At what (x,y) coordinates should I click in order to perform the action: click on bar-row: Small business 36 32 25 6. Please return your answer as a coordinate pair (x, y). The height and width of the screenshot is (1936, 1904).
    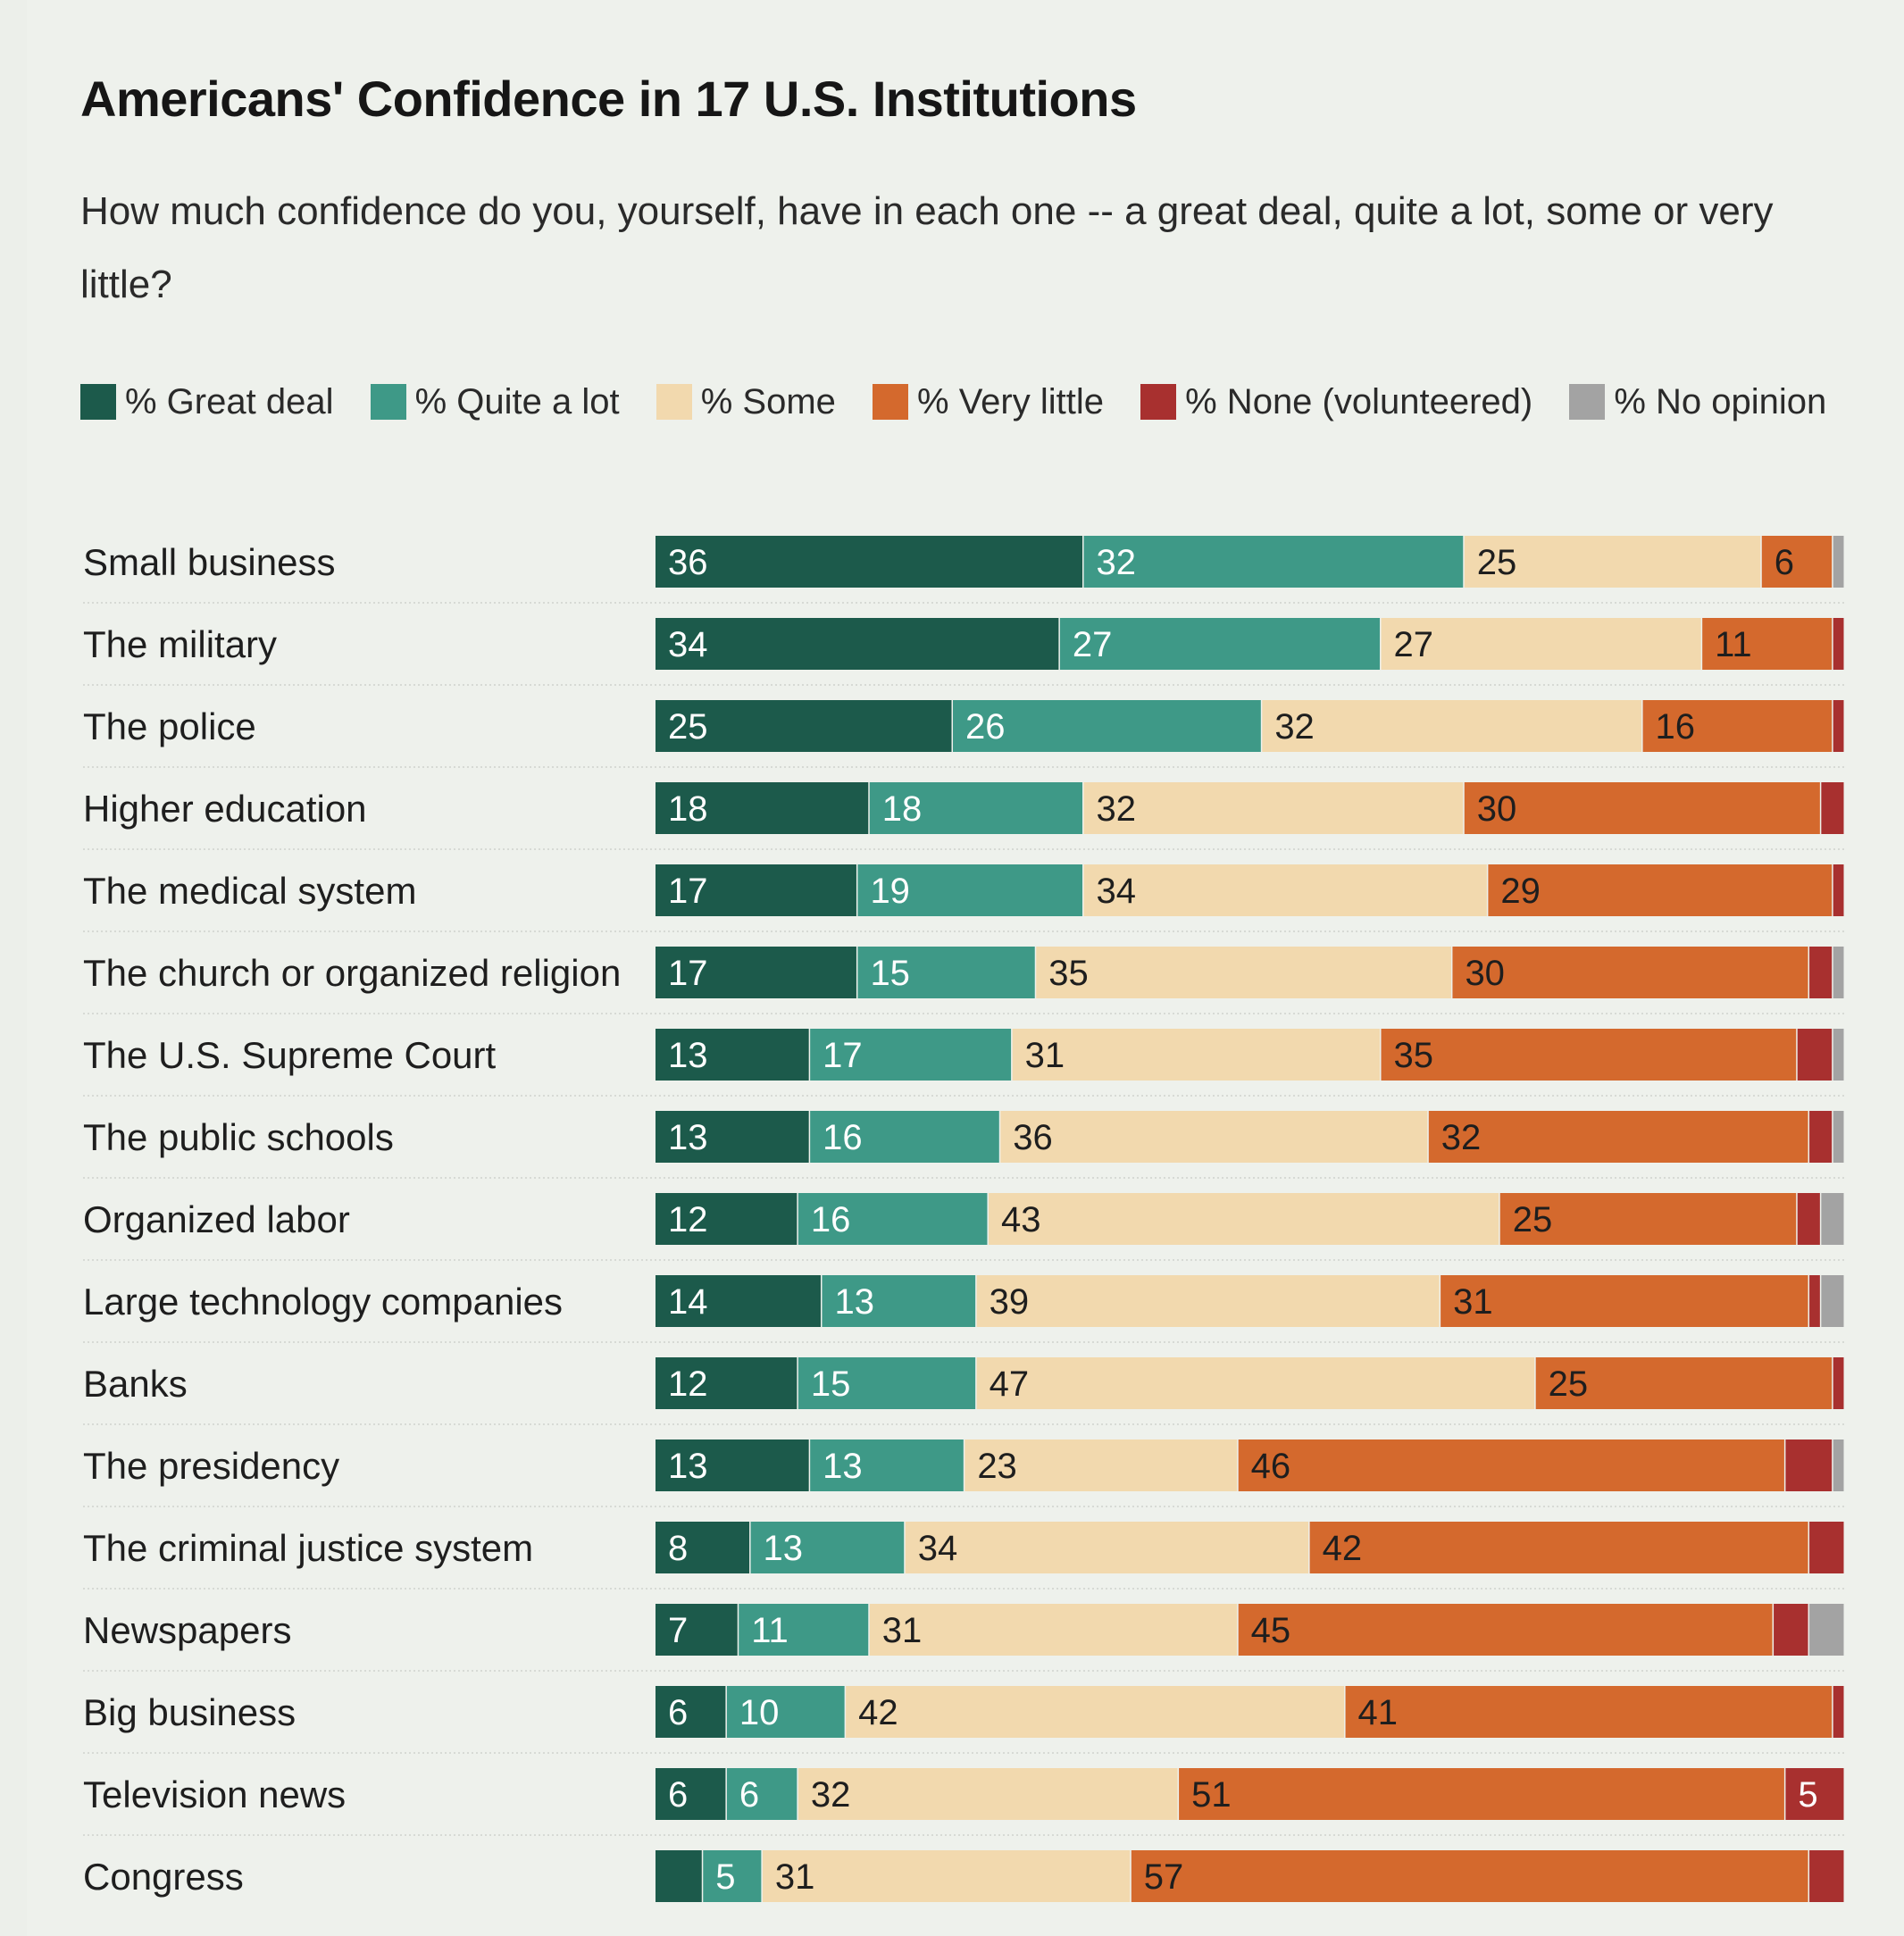
    Looking at the image, I should click on (964, 570).